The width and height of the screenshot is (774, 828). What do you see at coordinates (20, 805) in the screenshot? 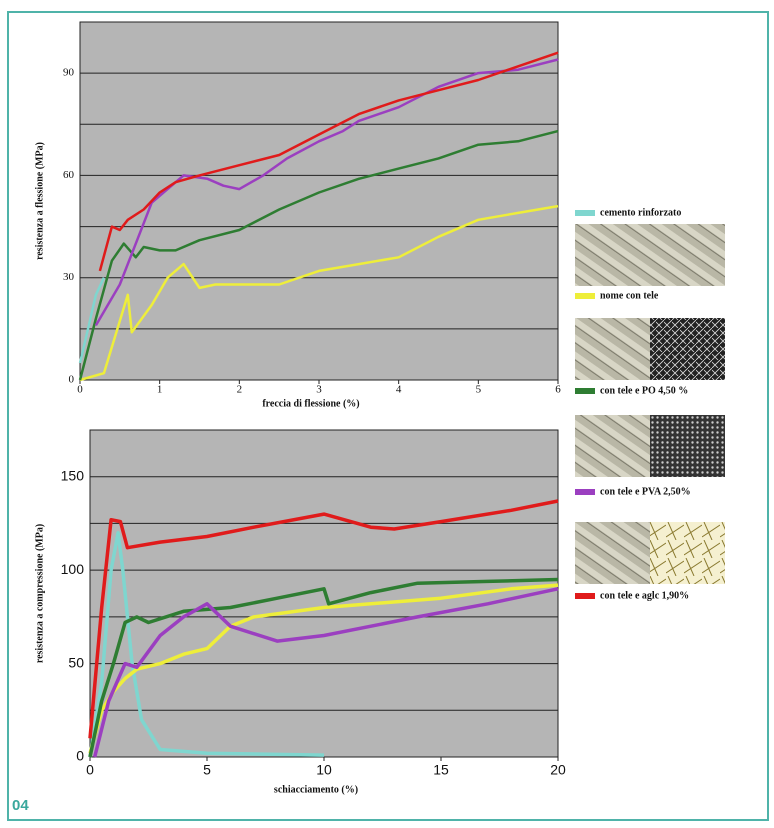
I see `figure-number: 04` at bounding box center [20, 805].